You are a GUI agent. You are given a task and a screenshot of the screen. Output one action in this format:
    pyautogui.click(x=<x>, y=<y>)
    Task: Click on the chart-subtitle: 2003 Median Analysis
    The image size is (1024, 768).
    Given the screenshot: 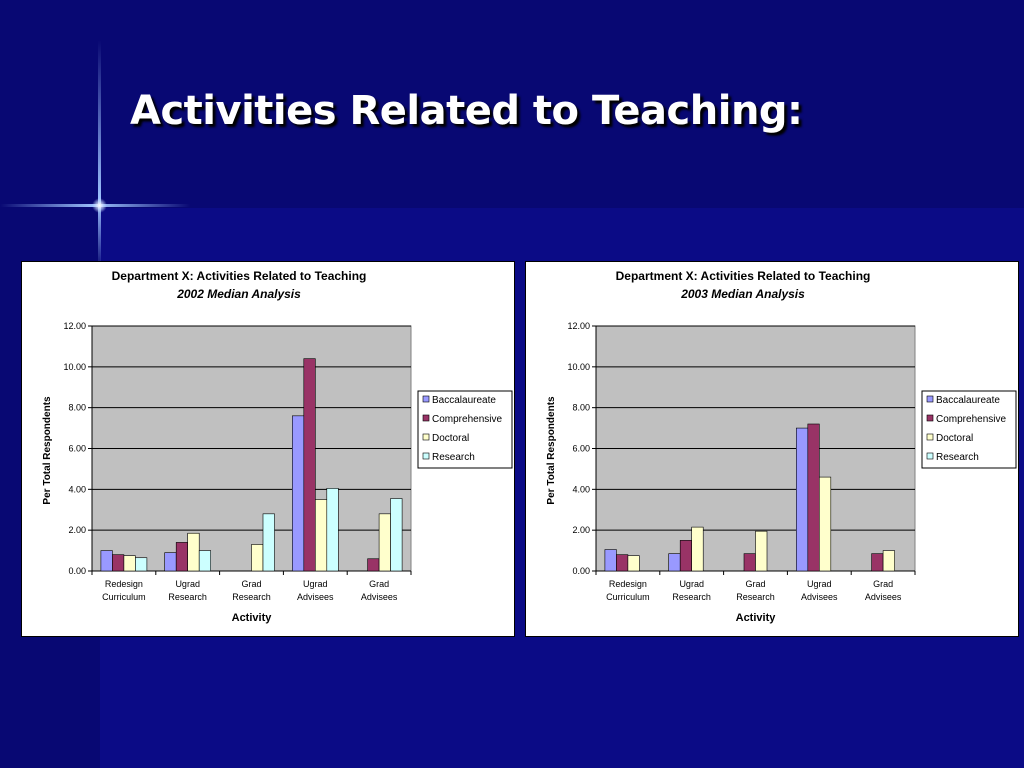 What is the action you would take?
    pyautogui.click(x=742, y=294)
    